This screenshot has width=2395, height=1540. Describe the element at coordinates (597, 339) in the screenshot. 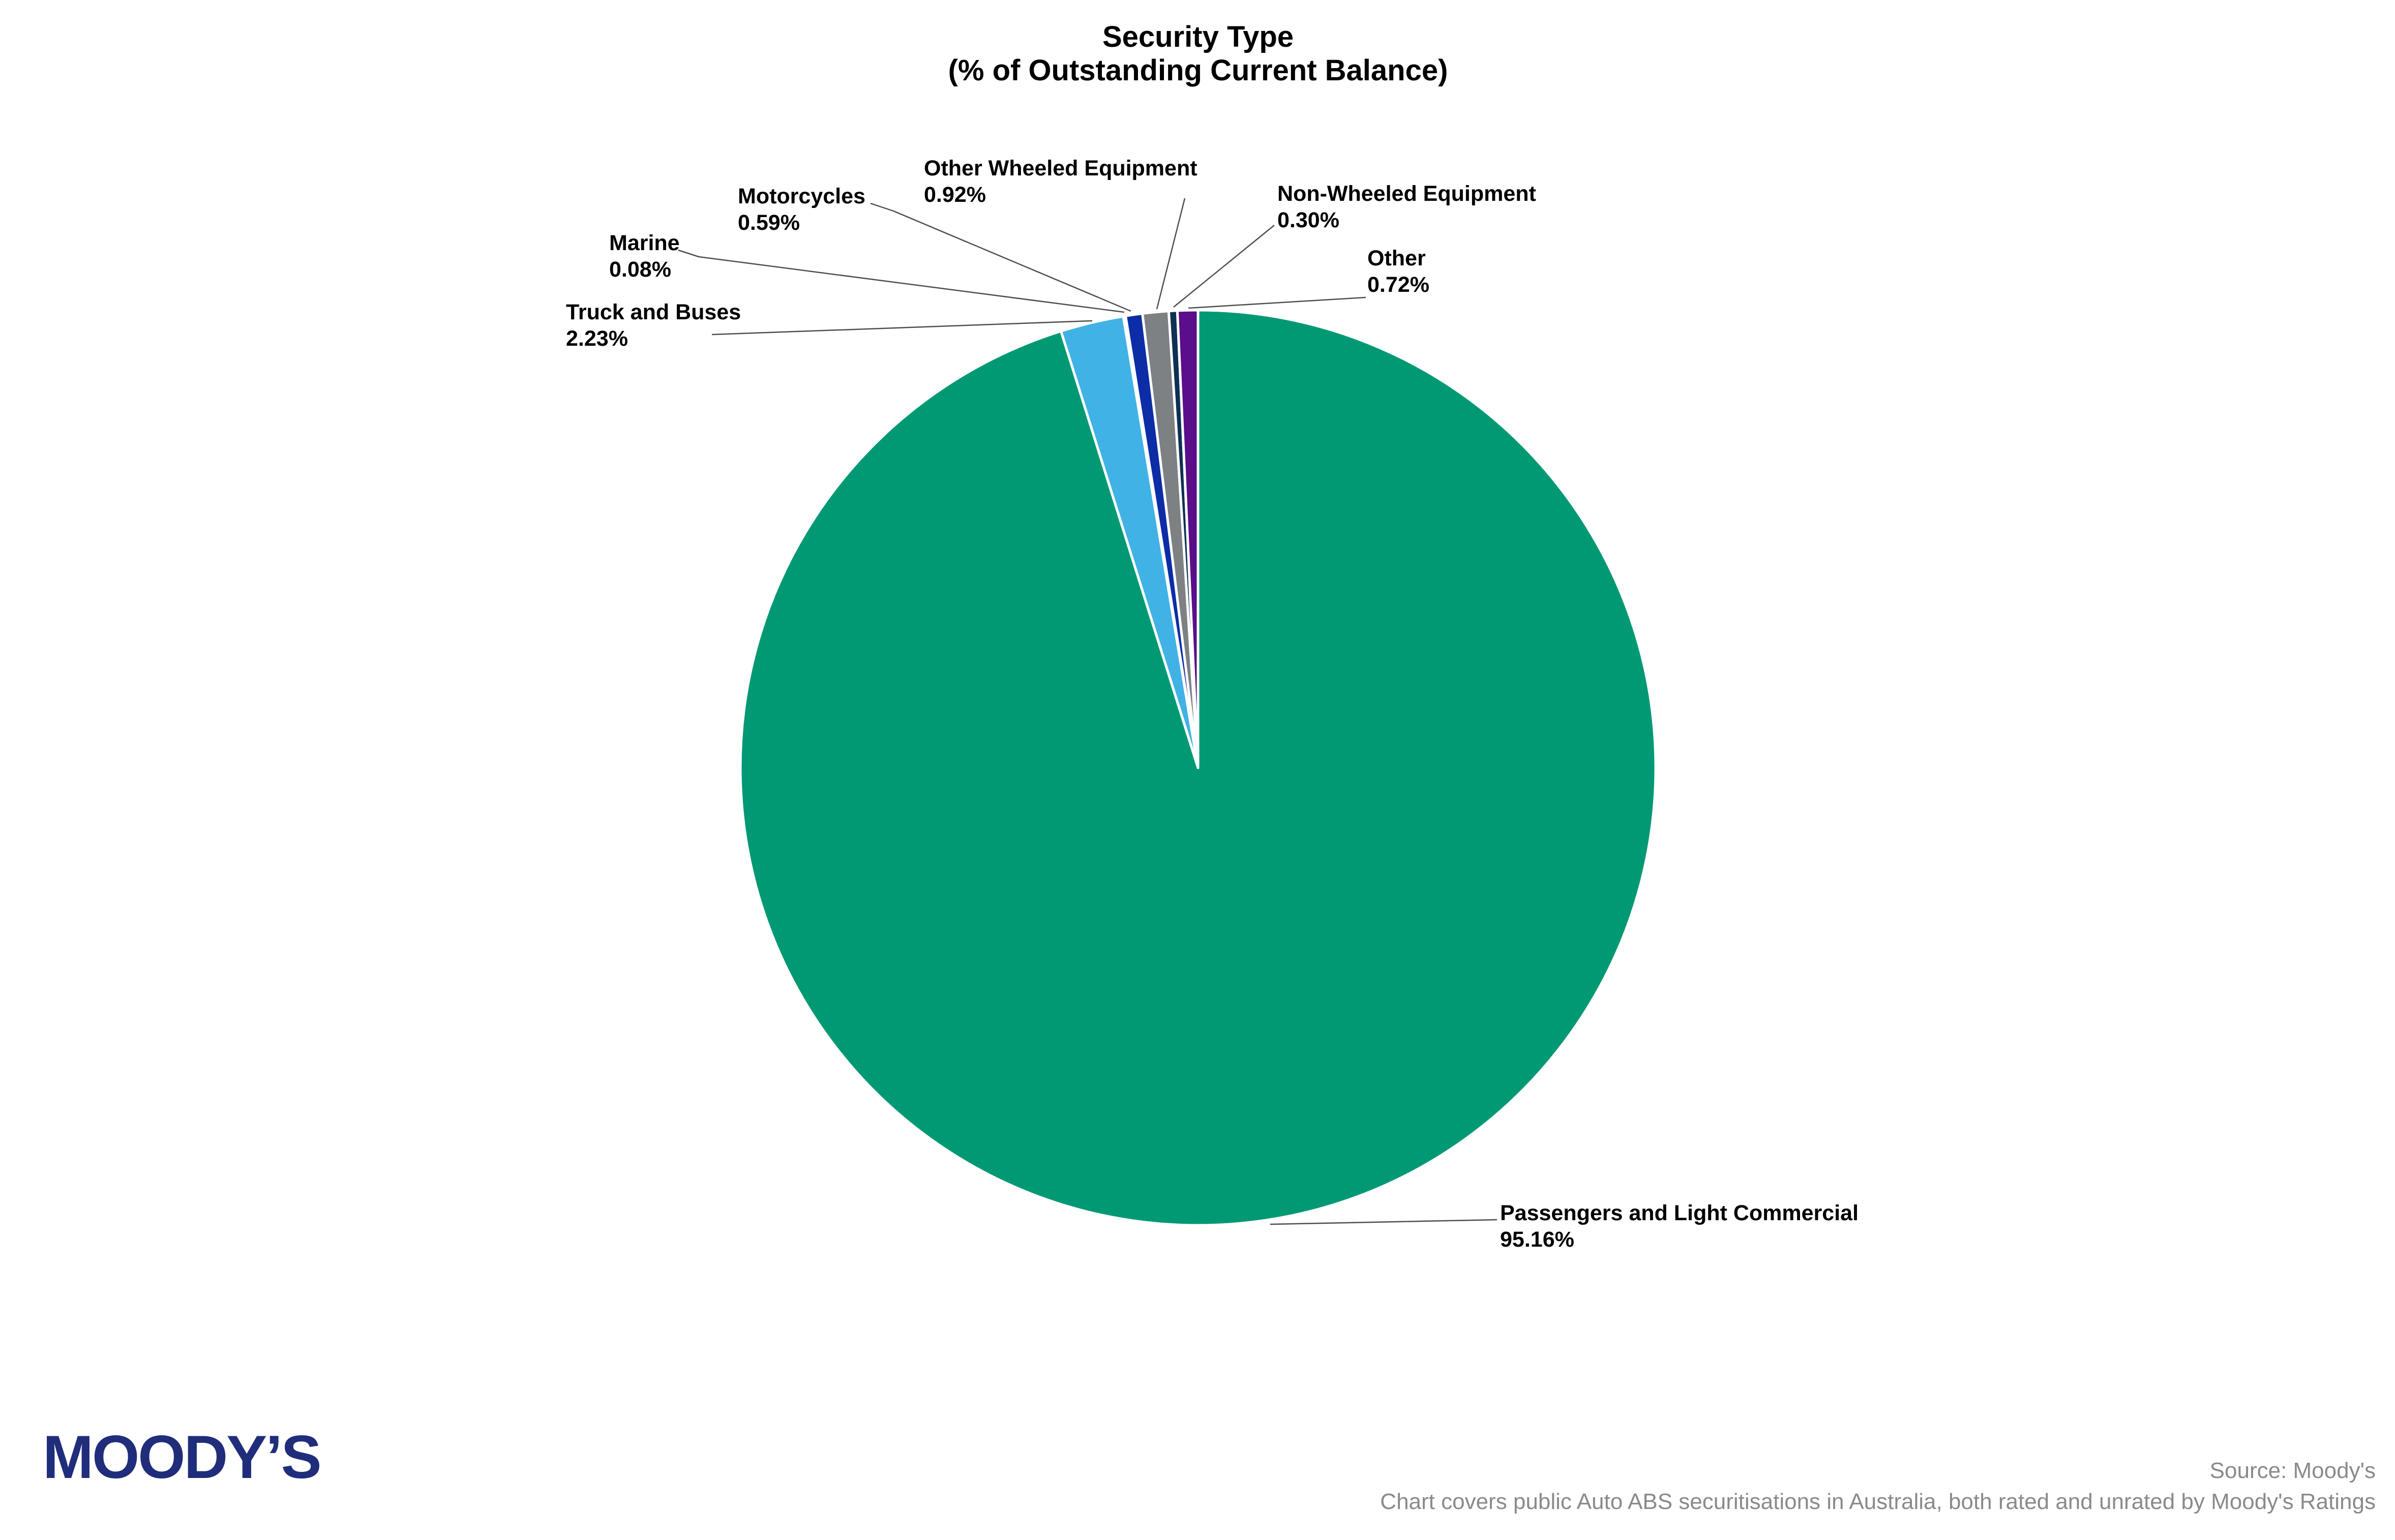

I see `label-truck-value: 2.23%` at that location.